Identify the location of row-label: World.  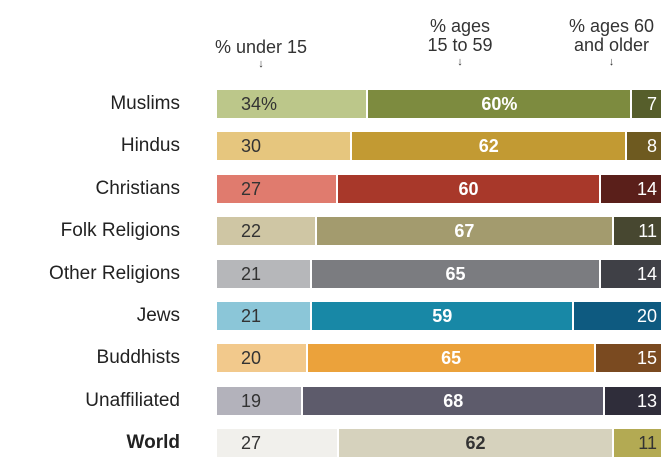
(153, 443).